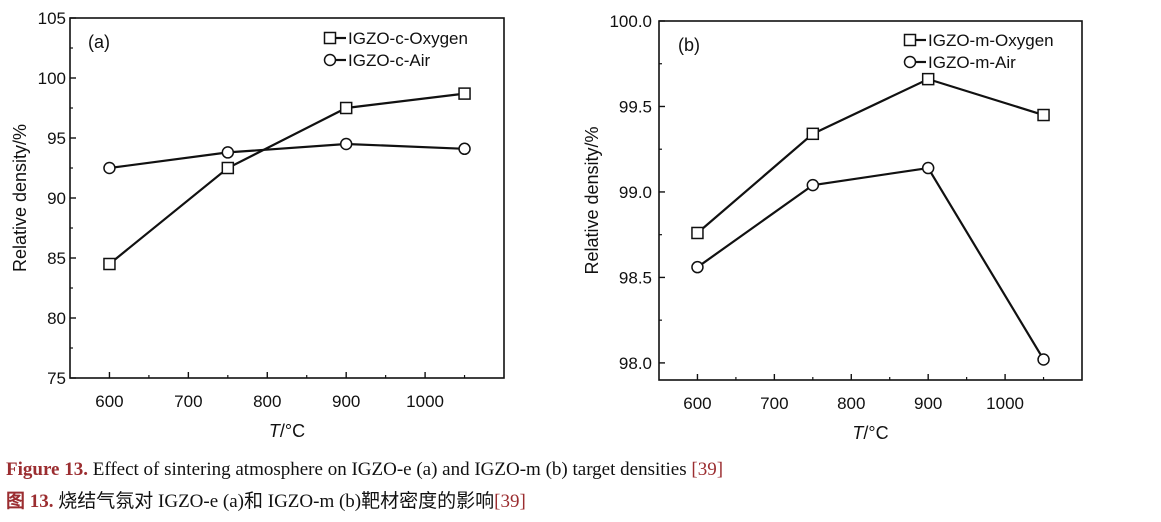 The height and width of the screenshot is (522, 1161). I want to click on legend-entry: IGZO-m-Air, so click(959, 62).